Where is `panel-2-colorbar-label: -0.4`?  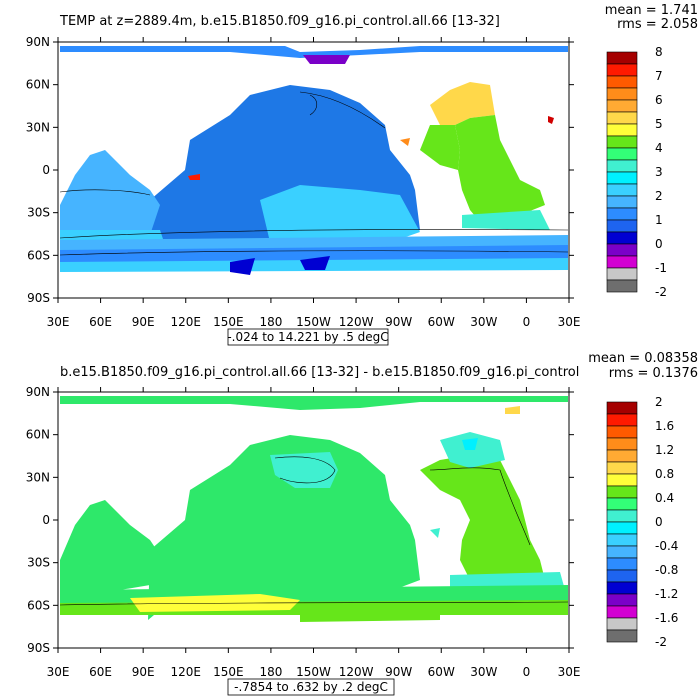
panel-2-colorbar-label: -0.4 is located at coordinates (666, 546).